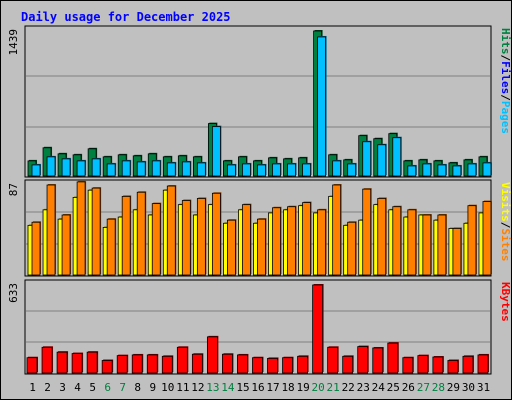  What do you see at coordinates (107, 387) in the screenshot?
I see `x-tick-label: 6` at bounding box center [107, 387].